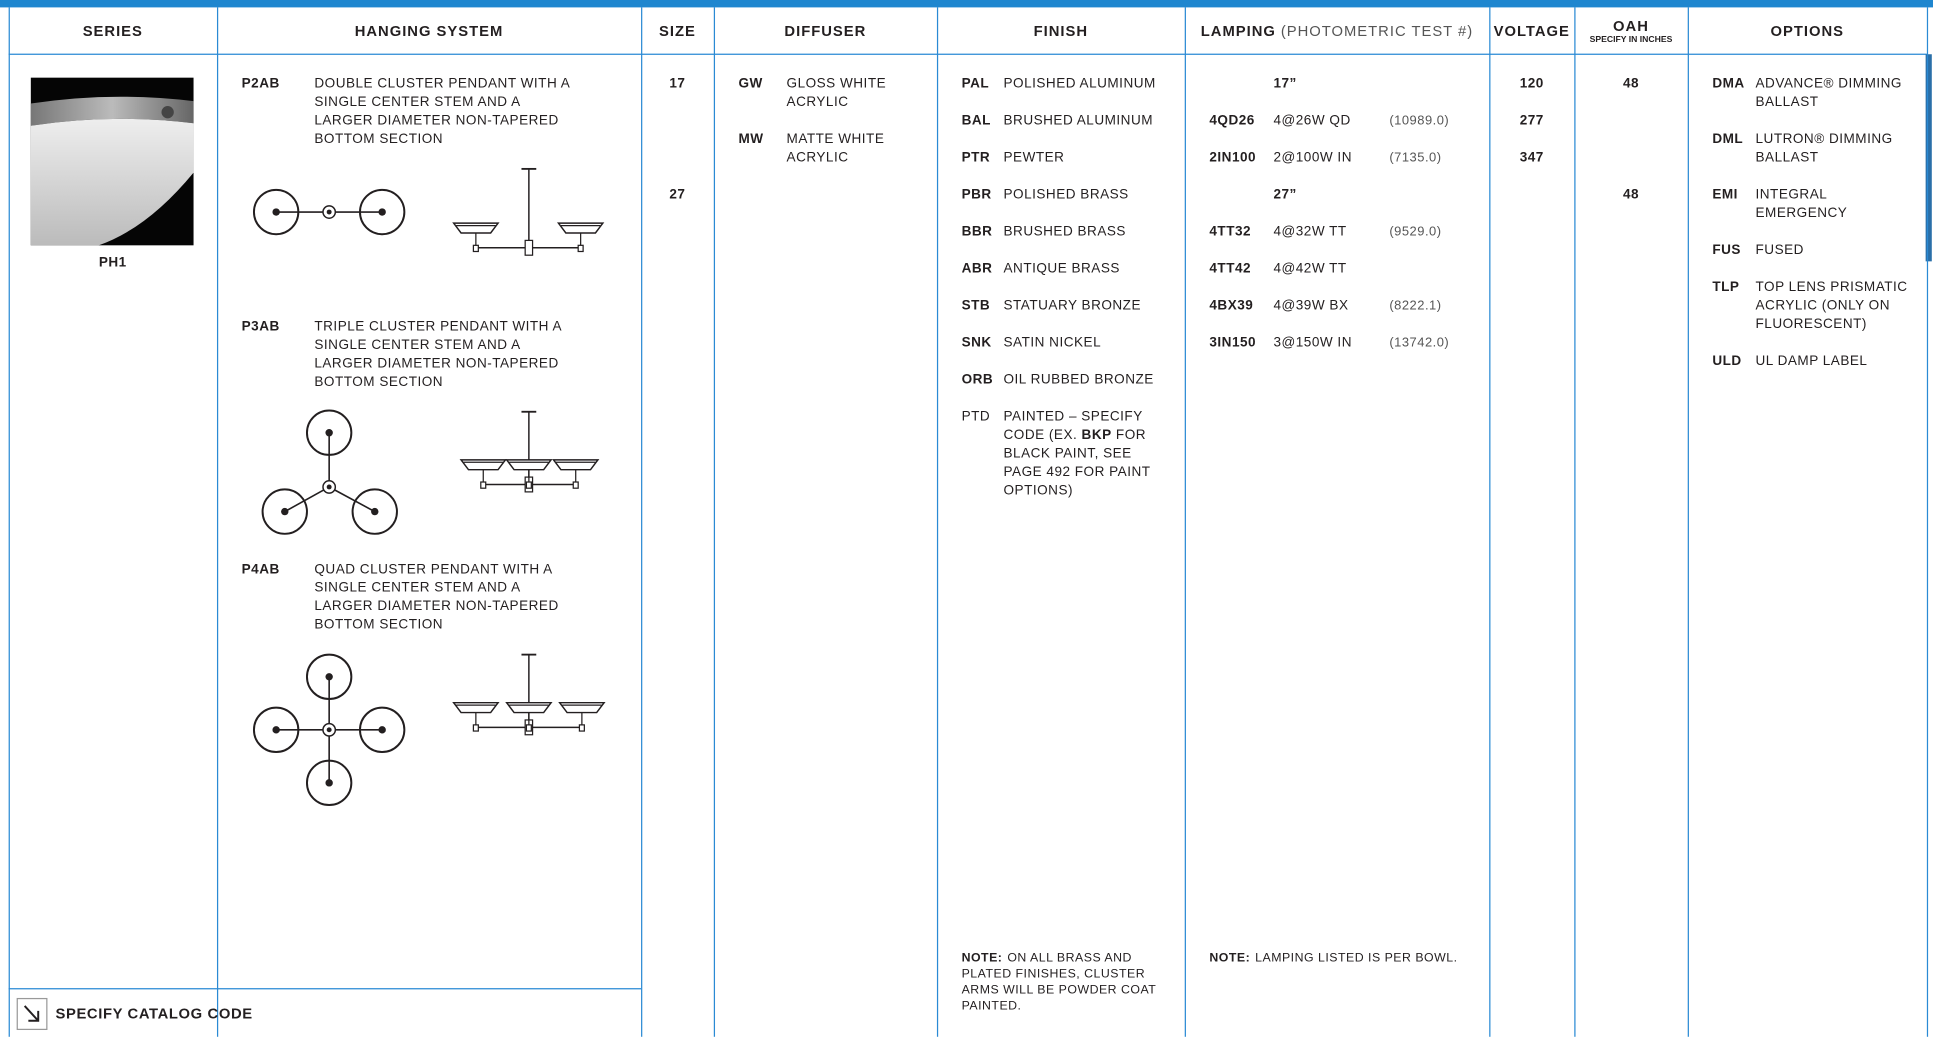  I want to click on diffuser-label: MATTE WHITE ACRYLIC, so click(835, 148).